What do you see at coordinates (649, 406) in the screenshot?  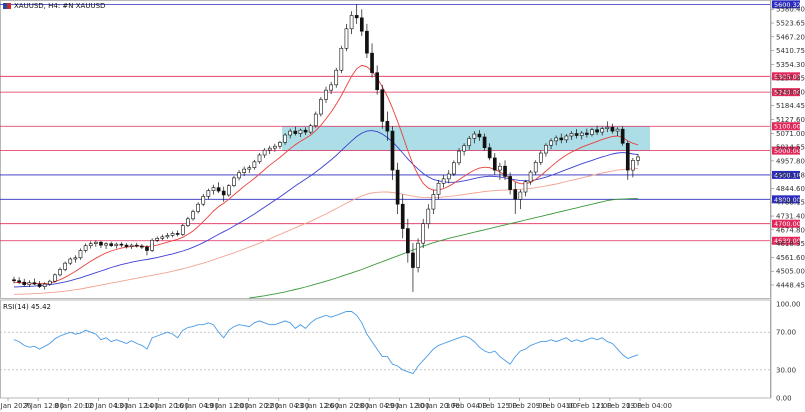 I see `time-tick-label: 13 Feb 04:00` at bounding box center [649, 406].